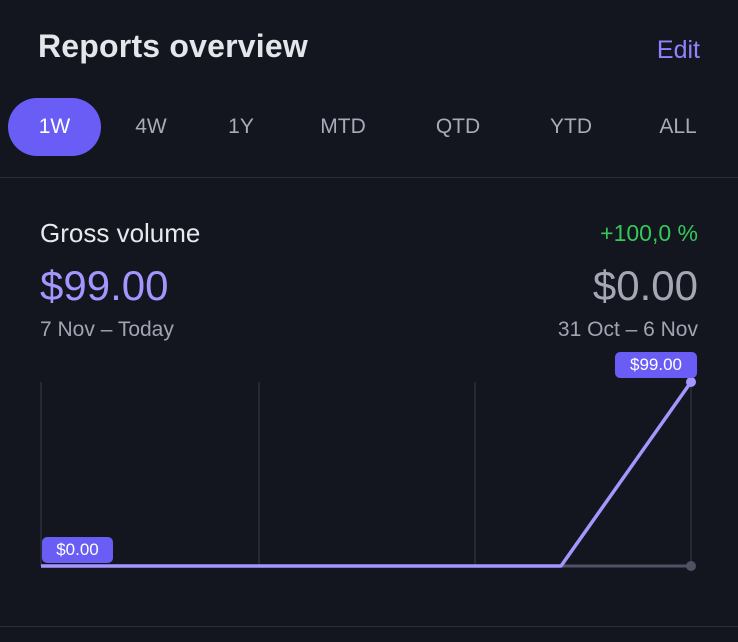 The width and height of the screenshot is (738, 642). Describe the element at coordinates (151, 126) in the screenshot. I see `tab-4w: 4W` at that location.